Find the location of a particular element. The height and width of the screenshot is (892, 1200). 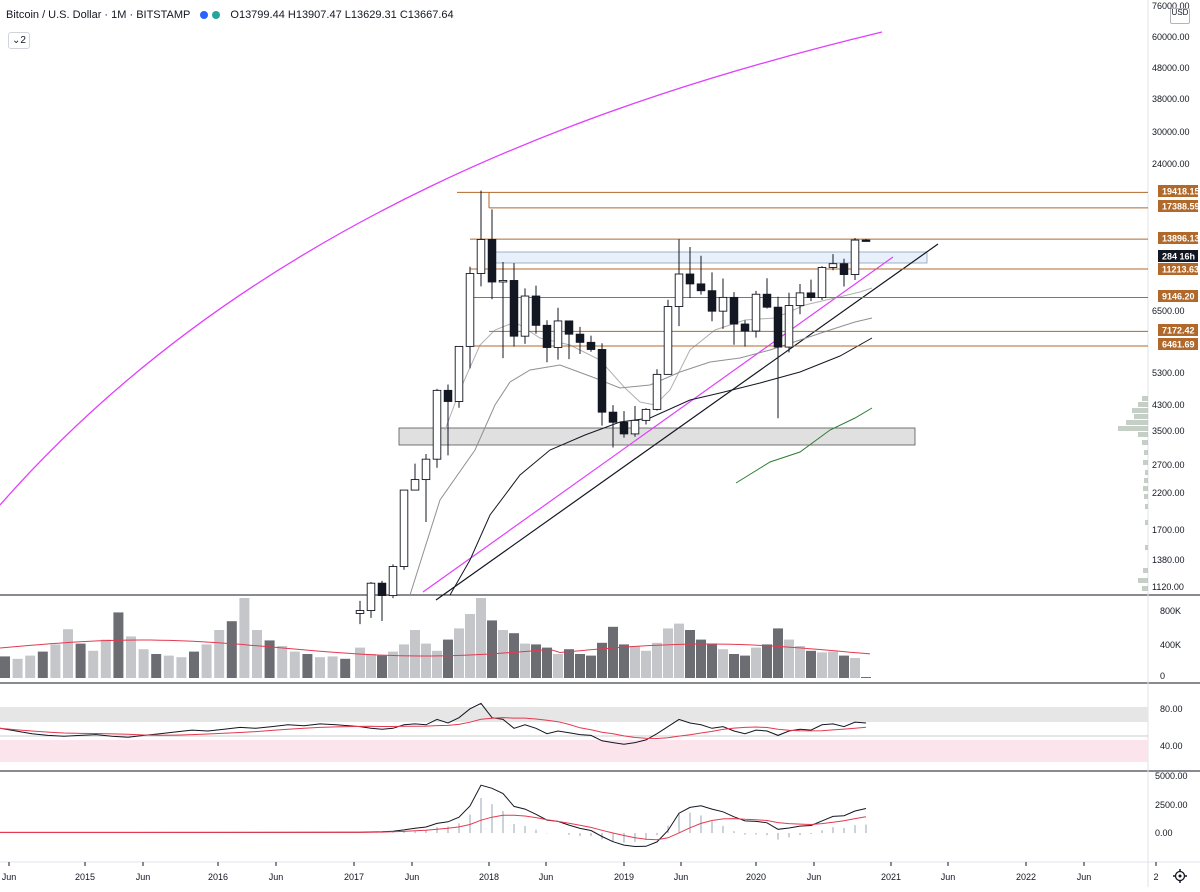

macd-line is located at coordinates (433, 816).